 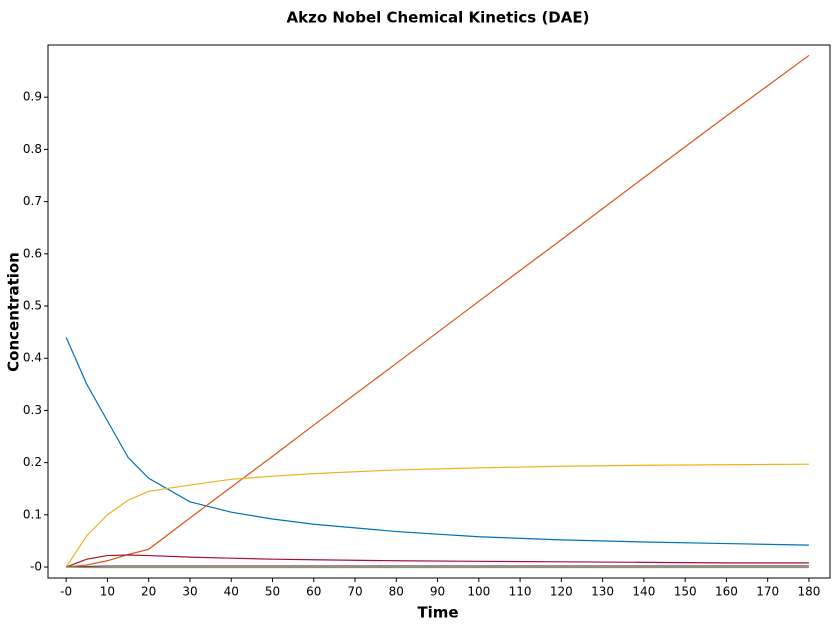 What do you see at coordinates (32, 462) in the screenshot?
I see `y-tick-label: 0.2` at bounding box center [32, 462].